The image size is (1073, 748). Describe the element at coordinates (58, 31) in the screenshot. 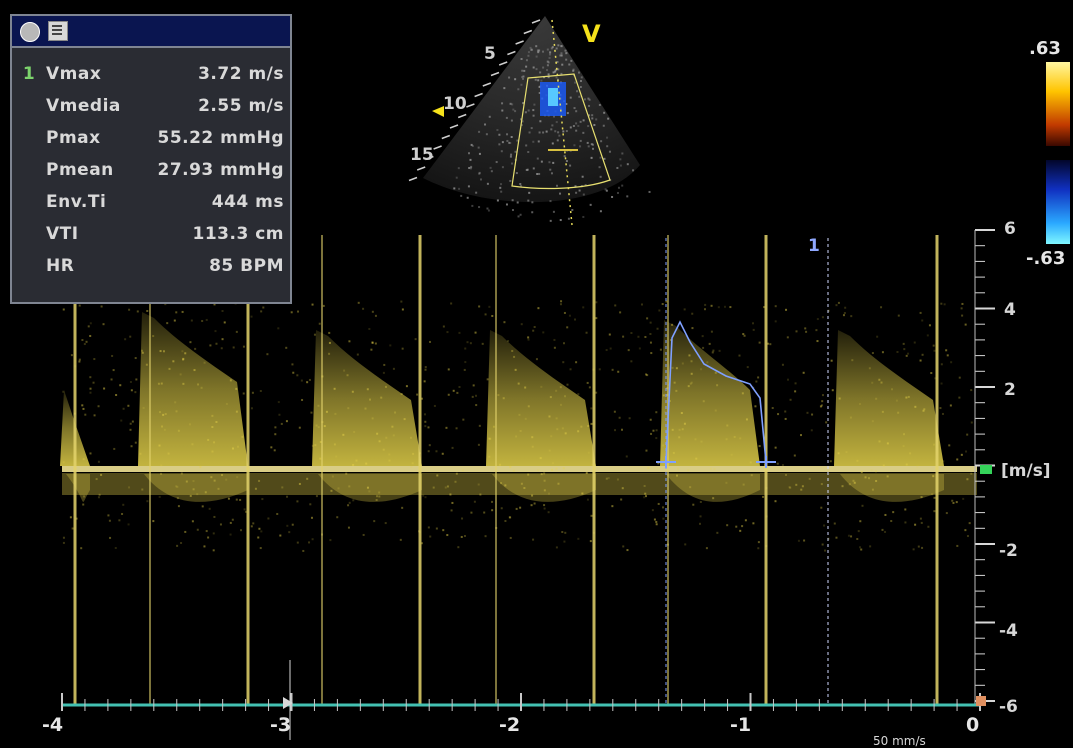

I see `measure-tool-icon` at that location.